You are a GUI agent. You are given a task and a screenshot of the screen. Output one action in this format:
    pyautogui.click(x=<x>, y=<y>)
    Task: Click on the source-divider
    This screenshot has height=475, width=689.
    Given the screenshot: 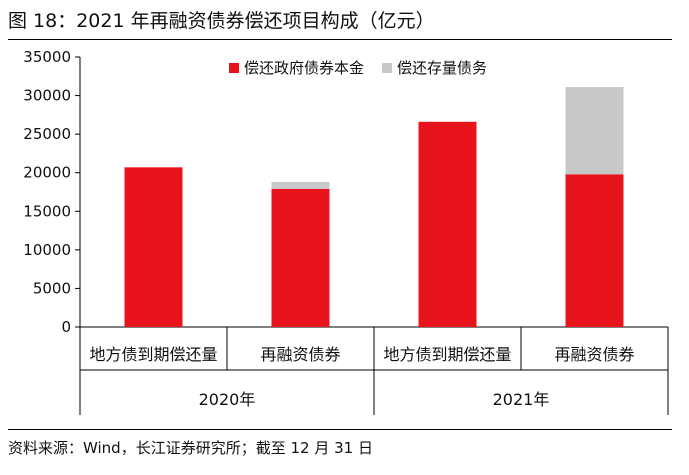 What is the action you would take?
    pyautogui.click(x=340, y=429)
    